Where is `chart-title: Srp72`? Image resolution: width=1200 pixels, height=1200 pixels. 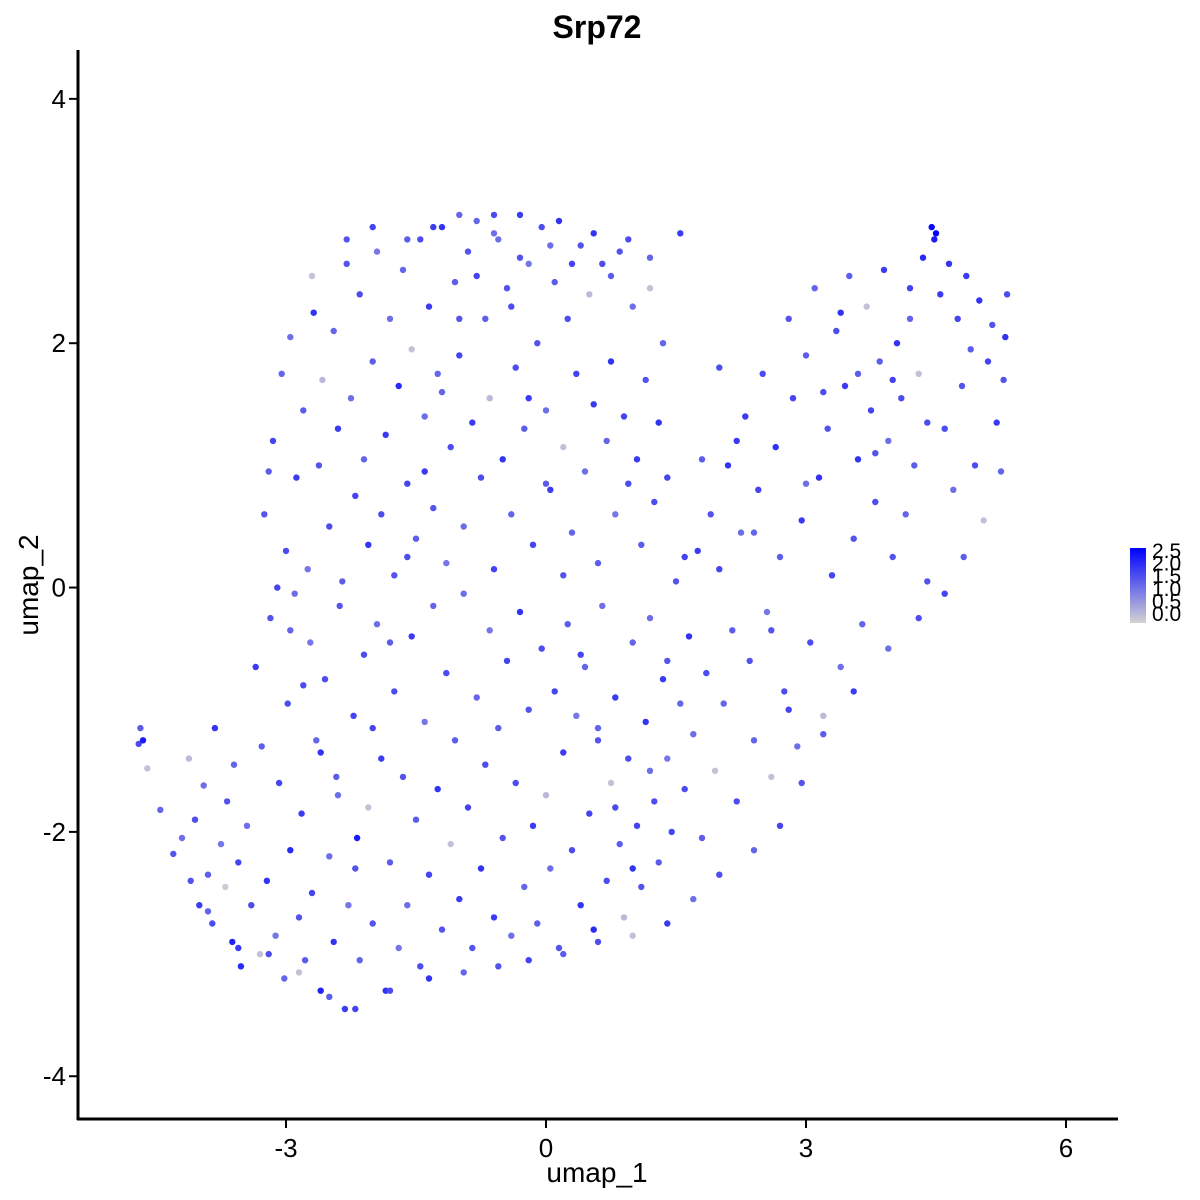
chart-title: Srp72 is located at coordinates (597, 27).